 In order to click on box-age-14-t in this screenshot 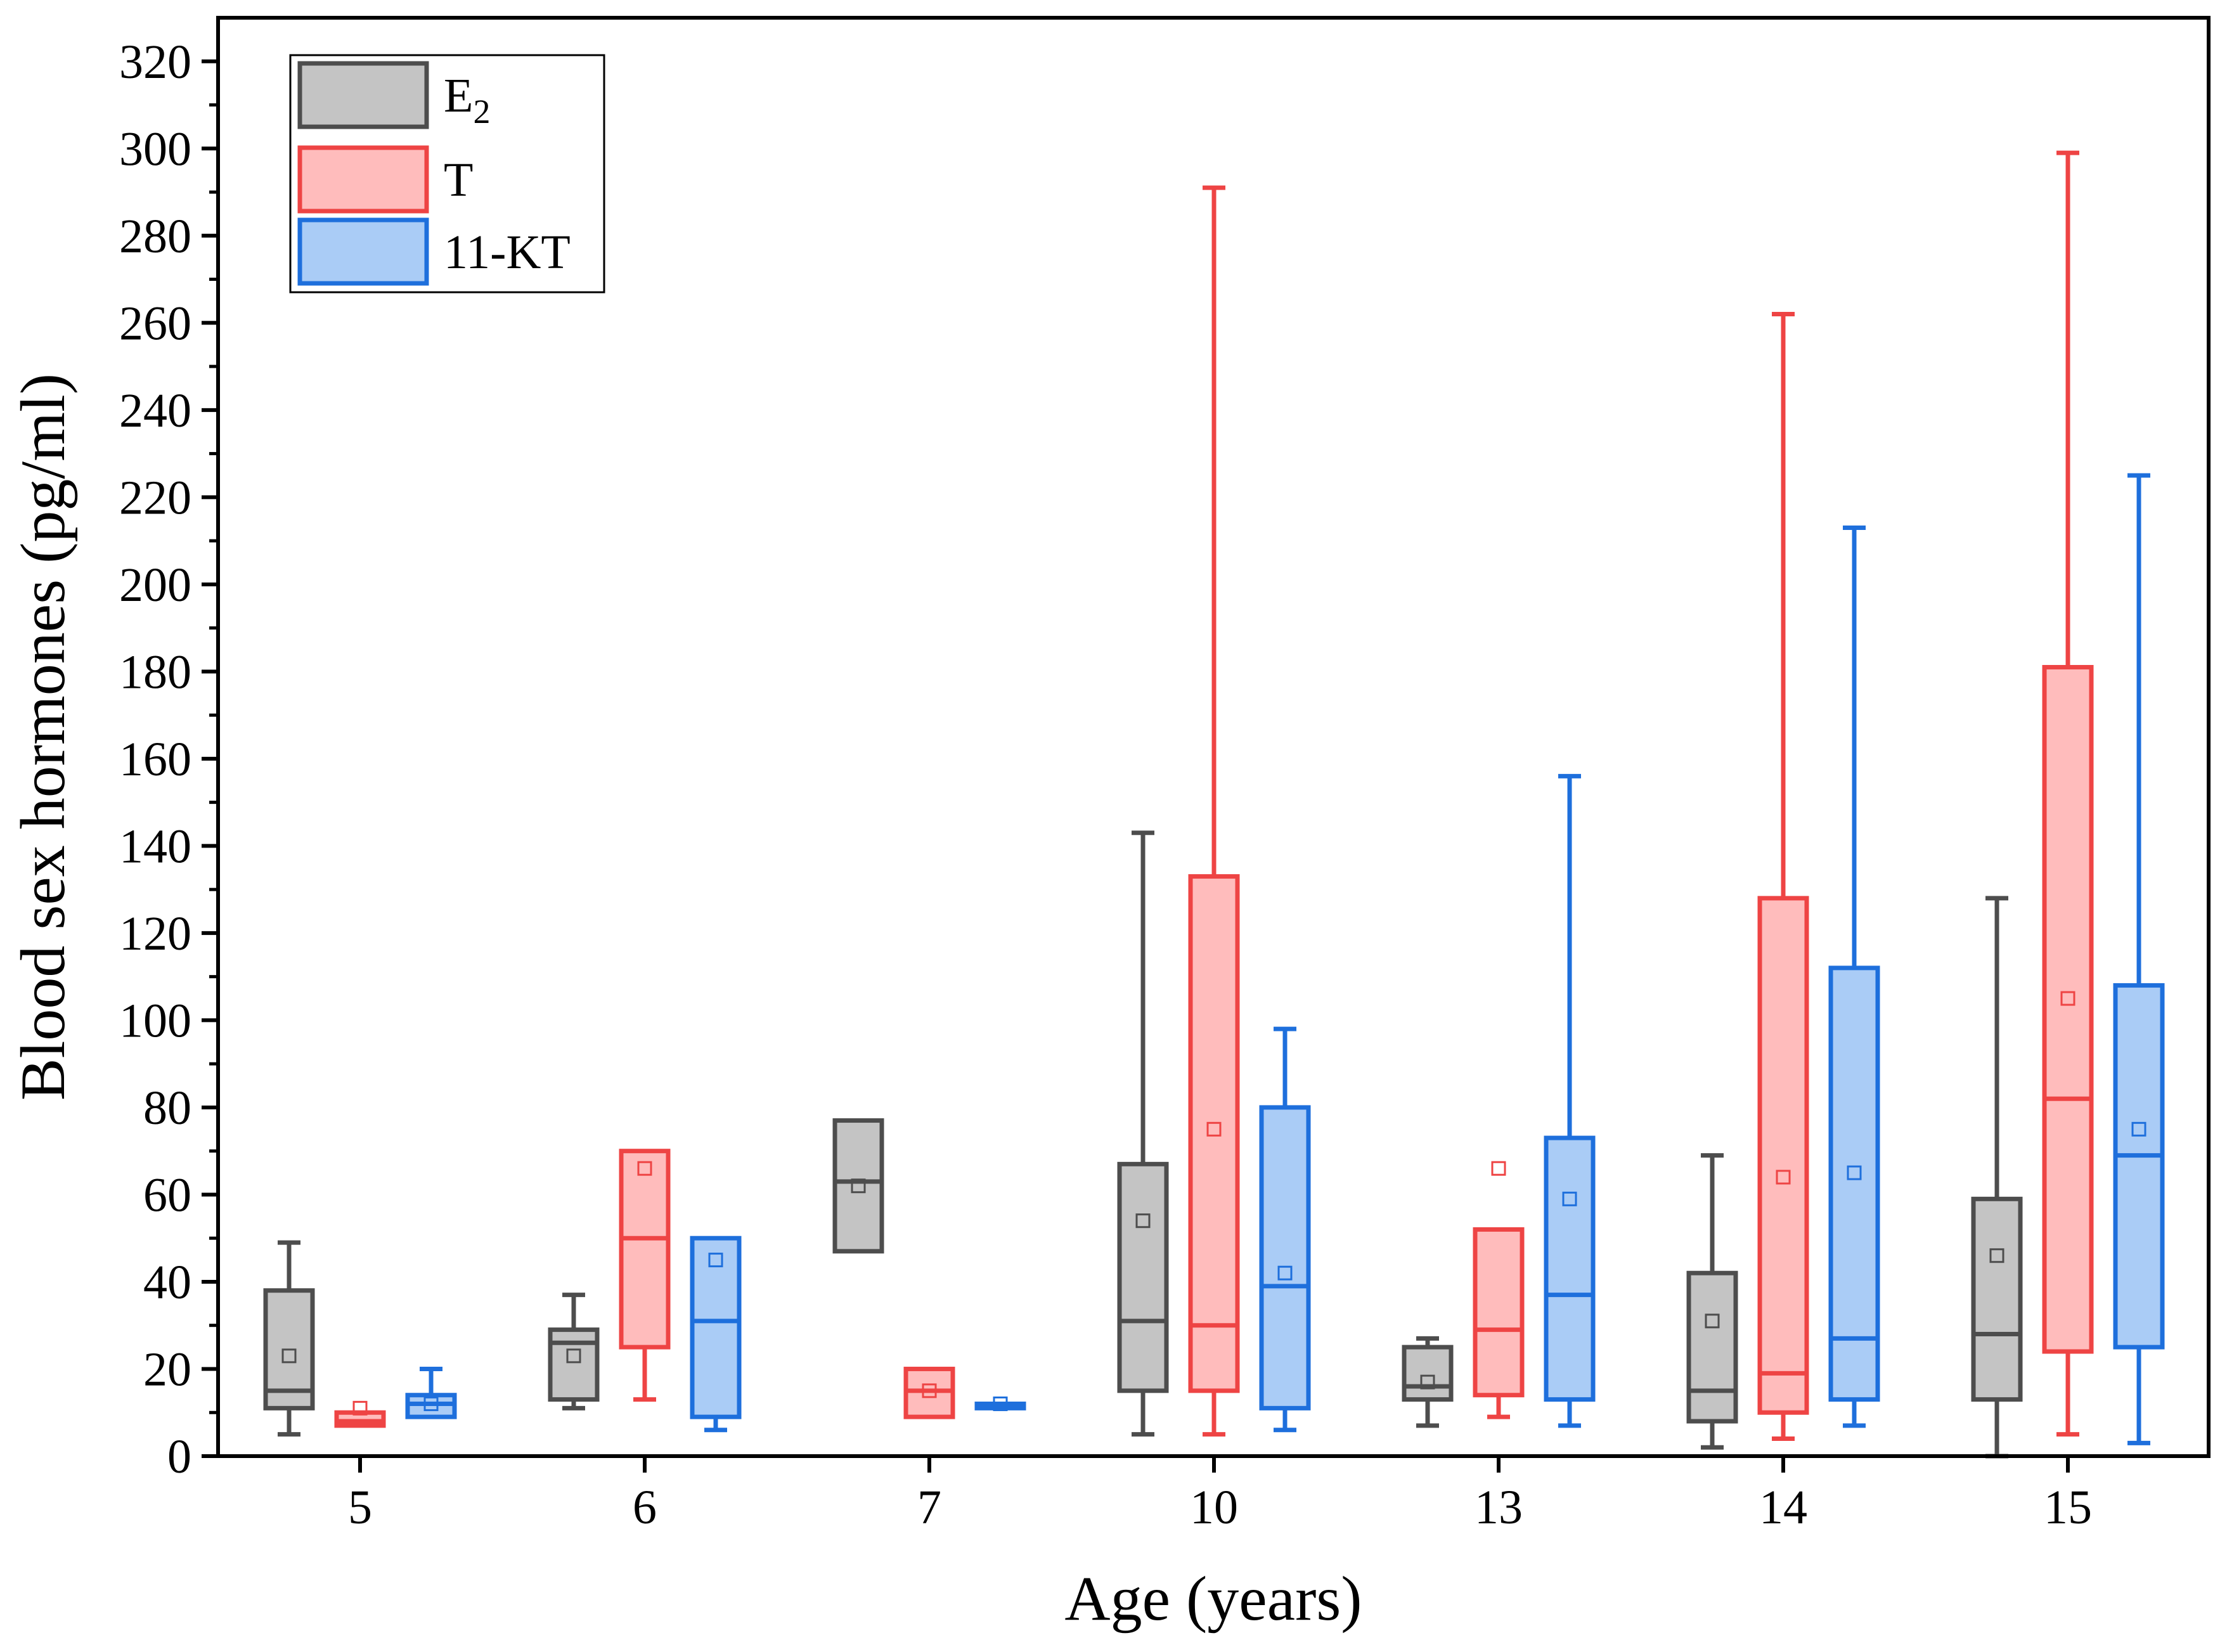, I will do `click(1783, 1155)`.